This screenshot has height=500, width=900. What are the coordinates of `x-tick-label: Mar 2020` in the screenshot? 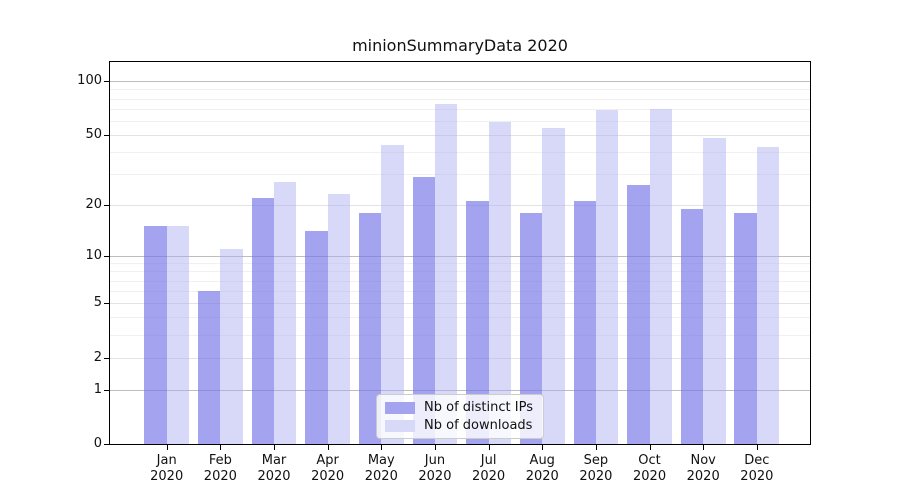 It's located at (274, 469).